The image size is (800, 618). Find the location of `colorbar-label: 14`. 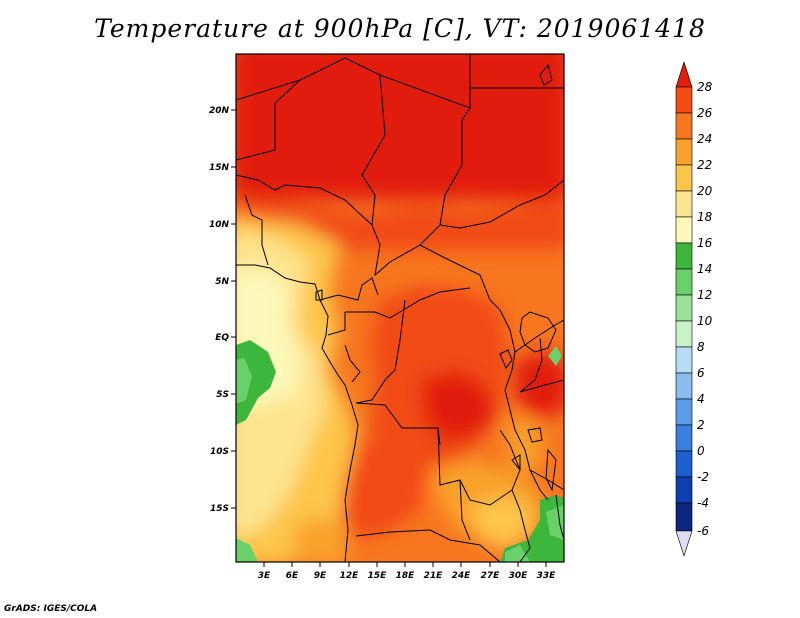

colorbar-label: 14 is located at coordinates (704, 269).